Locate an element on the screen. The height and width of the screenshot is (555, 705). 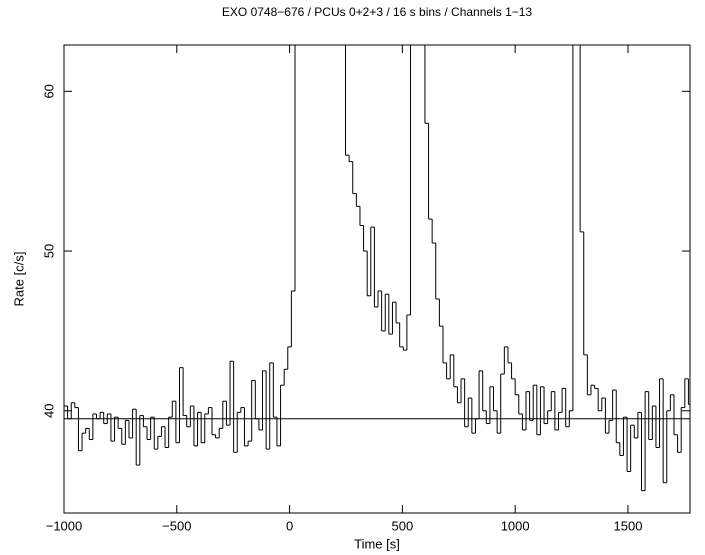
x-tick-label: 1500 is located at coordinates (628, 525).